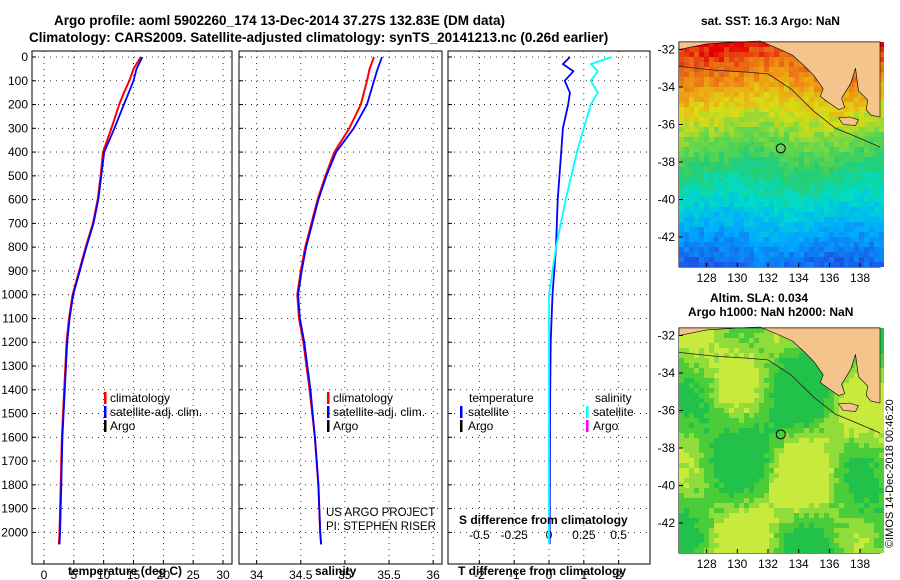 This screenshot has height=580, width=900. What do you see at coordinates (123, 426) in the screenshot?
I see `legend-argo-label: Argo` at bounding box center [123, 426].